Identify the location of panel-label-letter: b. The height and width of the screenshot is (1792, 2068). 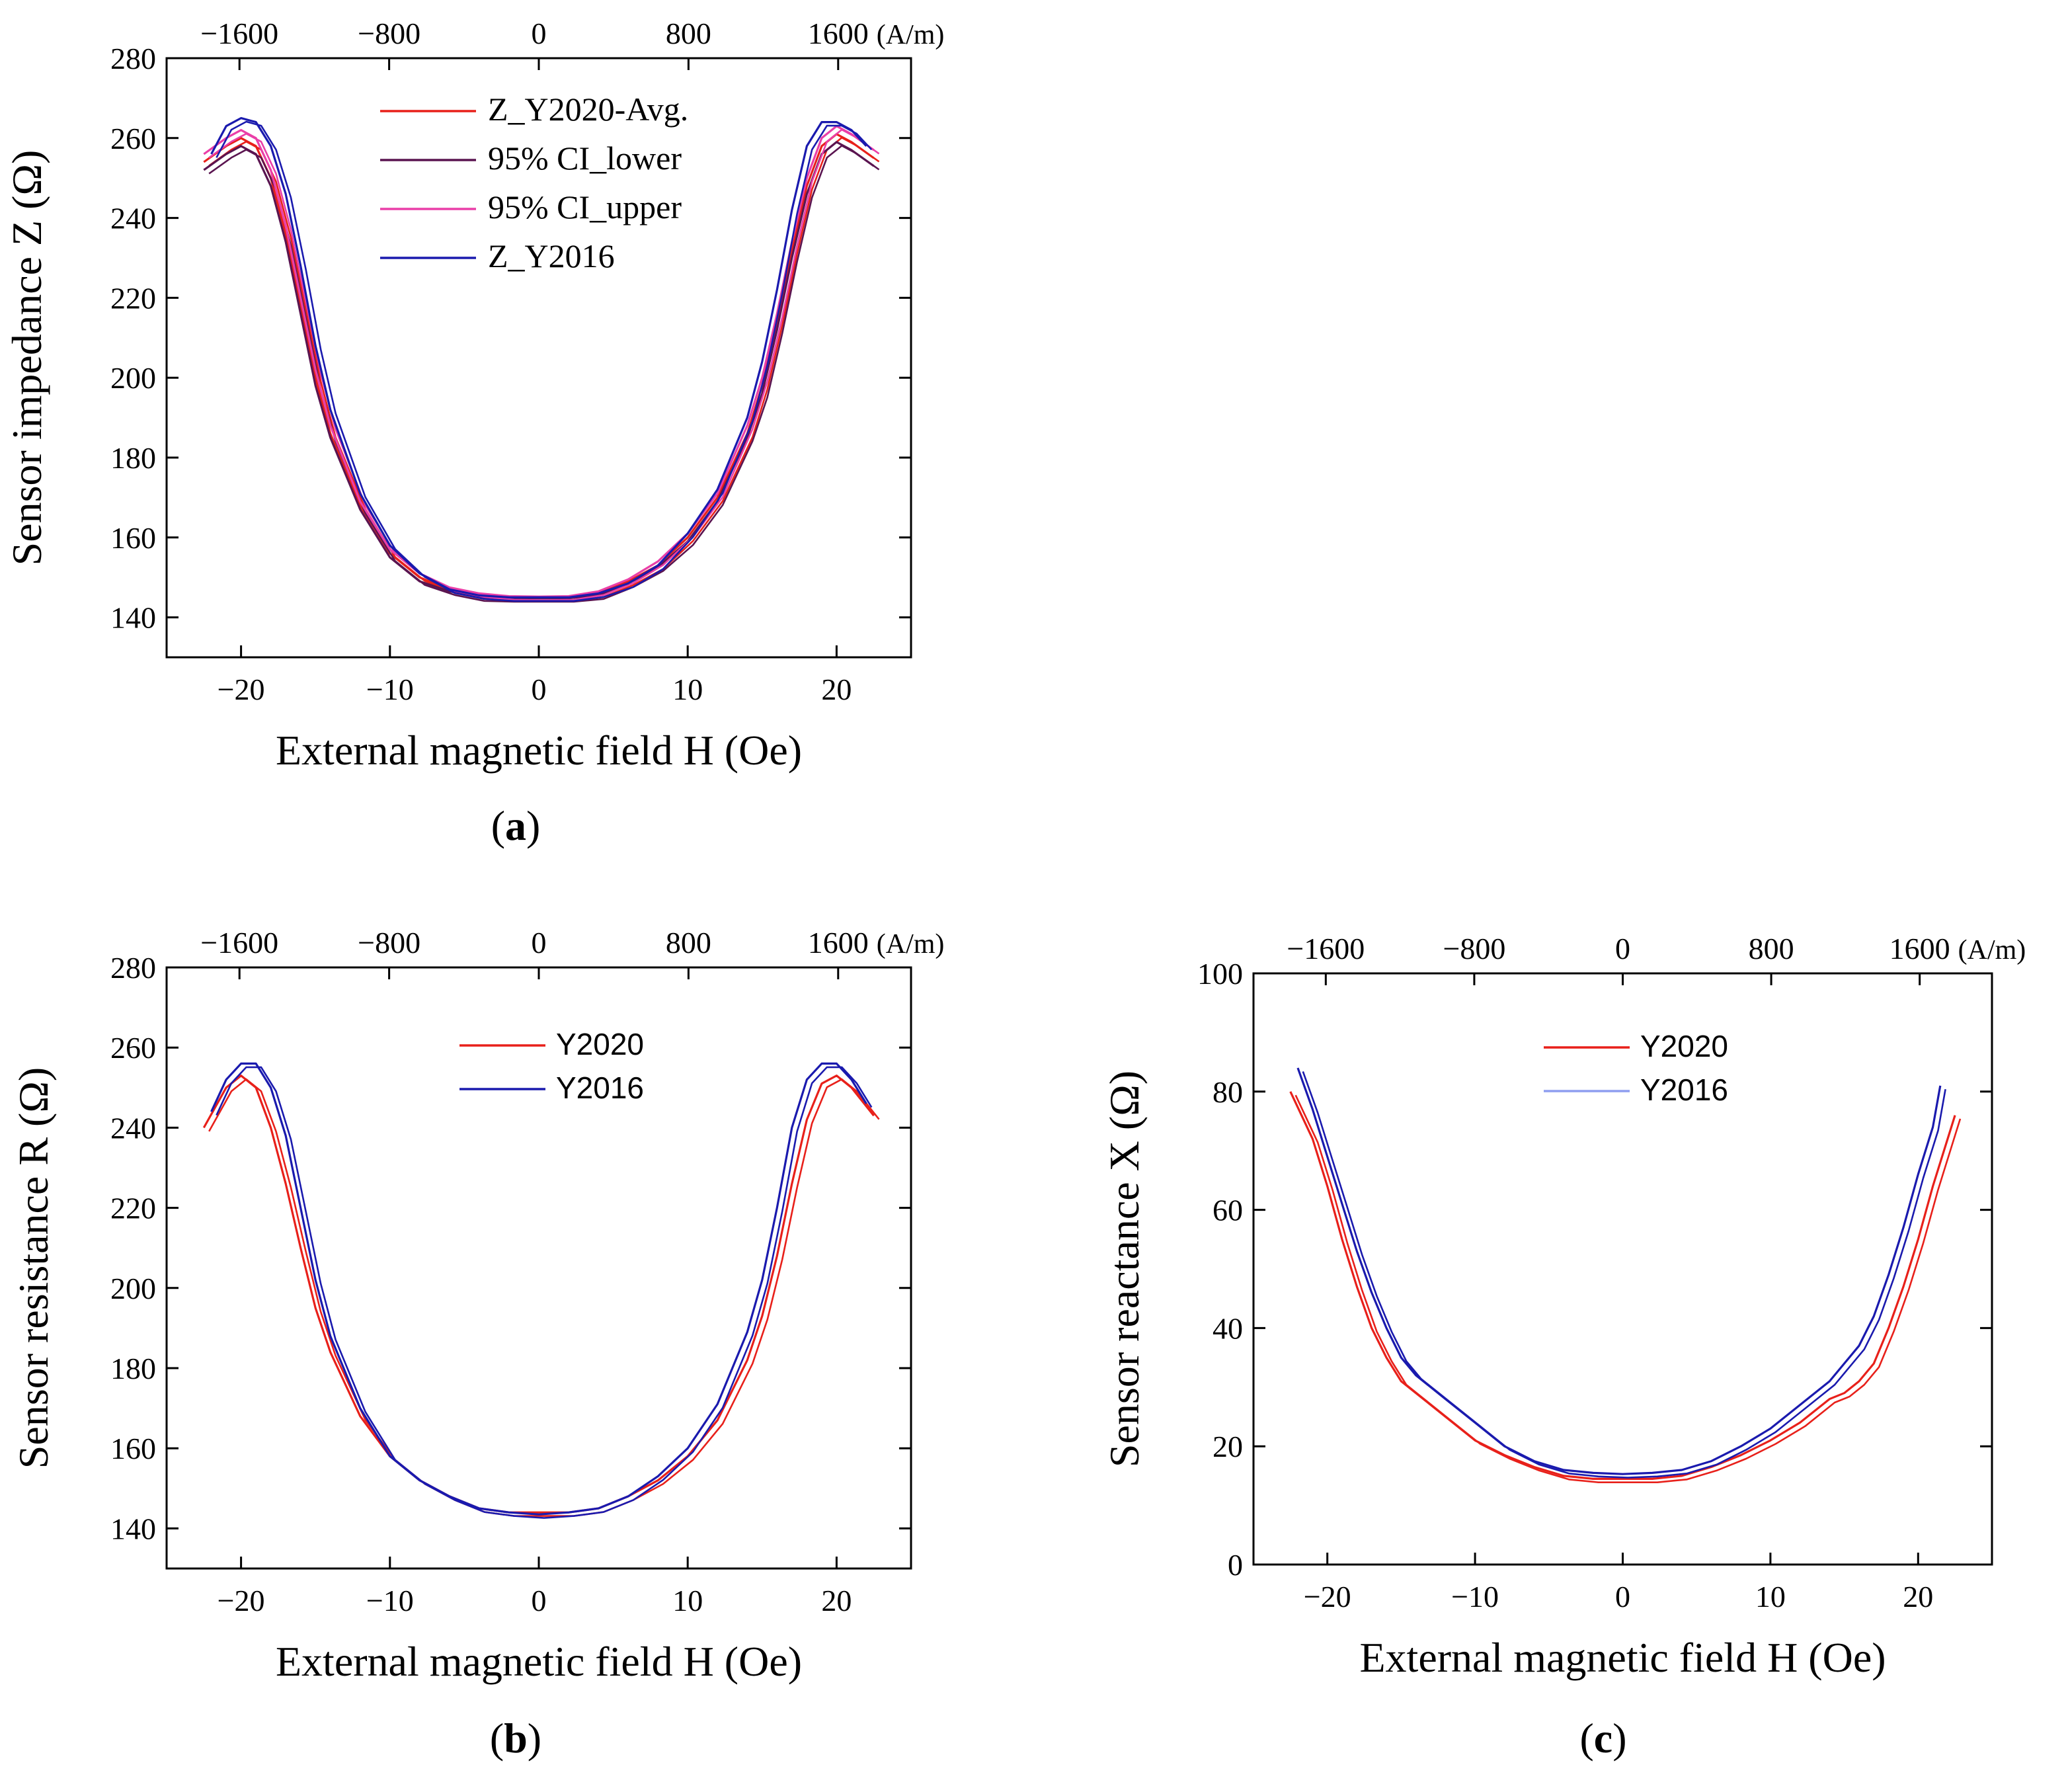
(516, 1739).